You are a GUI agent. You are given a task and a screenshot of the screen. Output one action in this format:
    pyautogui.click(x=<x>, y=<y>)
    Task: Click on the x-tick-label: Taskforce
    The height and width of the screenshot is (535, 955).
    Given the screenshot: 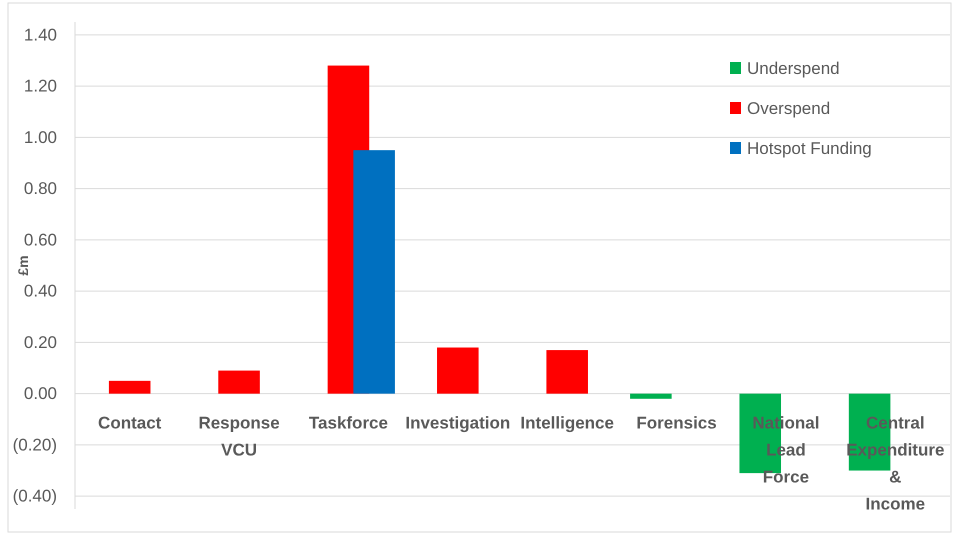 What is the action you would take?
    pyautogui.click(x=348, y=423)
    